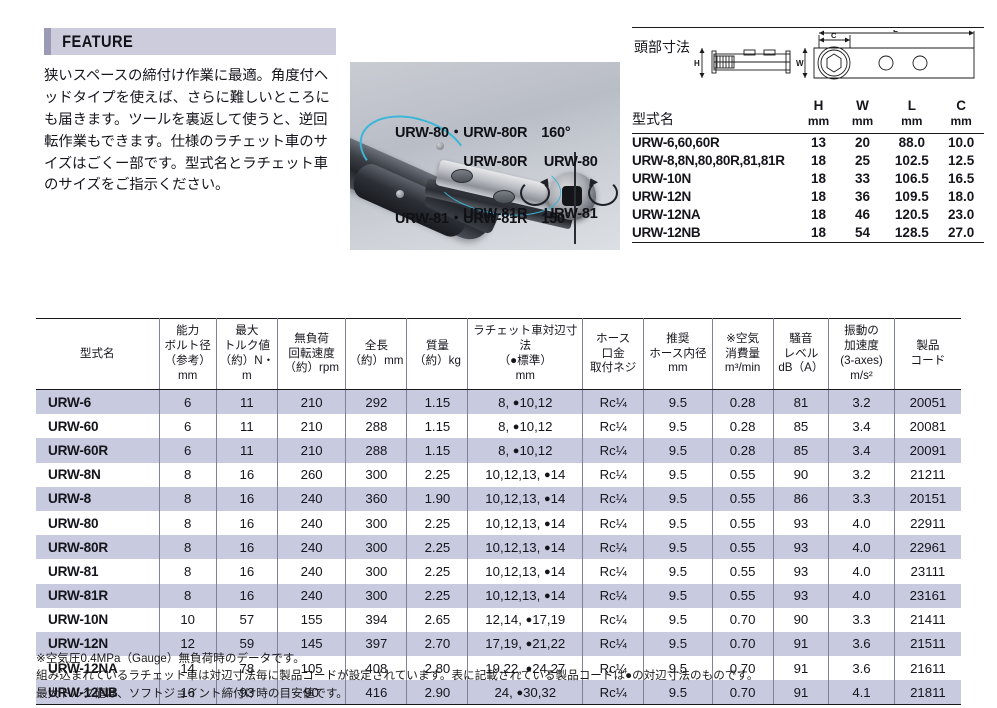 The image size is (997, 708). Describe the element at coordinates (437, 644) in the screenshot. I see `spec-cell-mass: 2.70` at that location.